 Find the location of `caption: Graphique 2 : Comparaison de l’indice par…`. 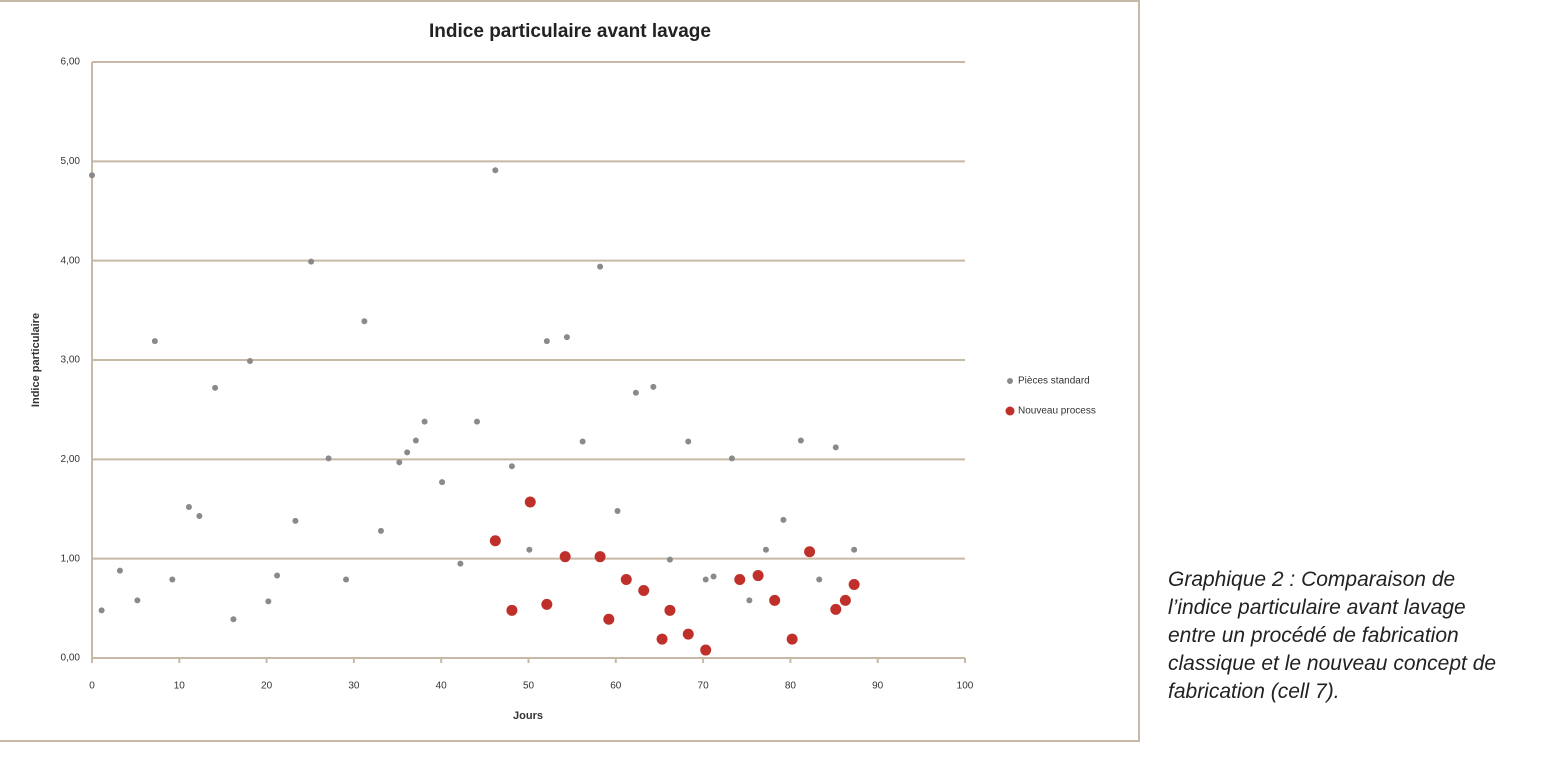

caption: Graphique 2 : Comparaison de l’indice par… is located at coordinates (1360, 636).